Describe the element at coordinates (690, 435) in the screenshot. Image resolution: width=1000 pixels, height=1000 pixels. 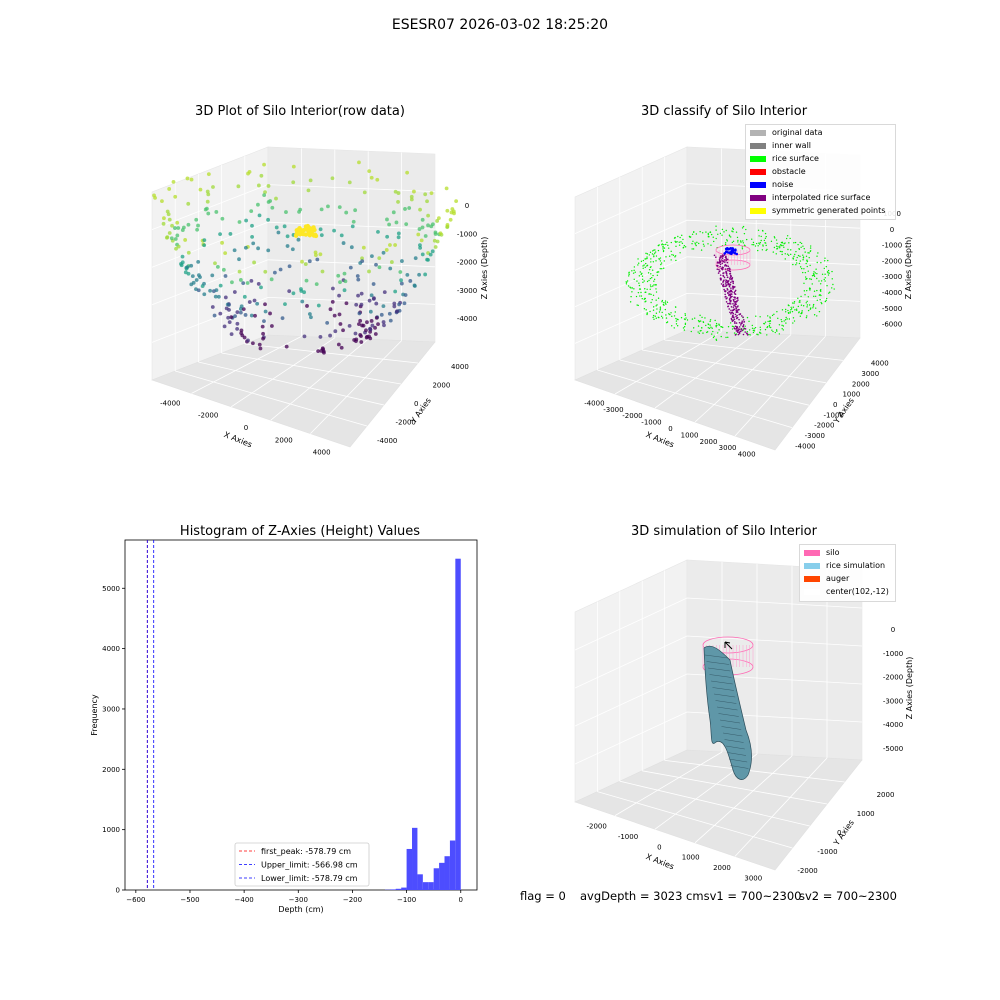
I see `p2-x-tick-label: 1000` at that location.